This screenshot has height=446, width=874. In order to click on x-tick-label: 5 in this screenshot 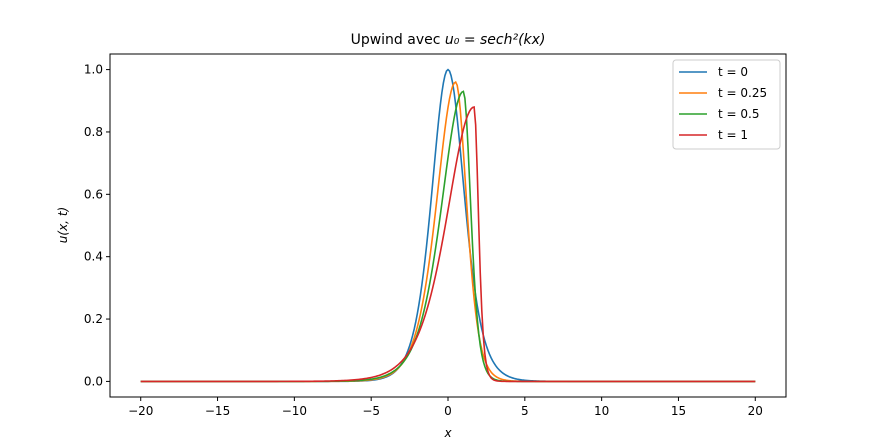, I will do `click(525, 411)`.